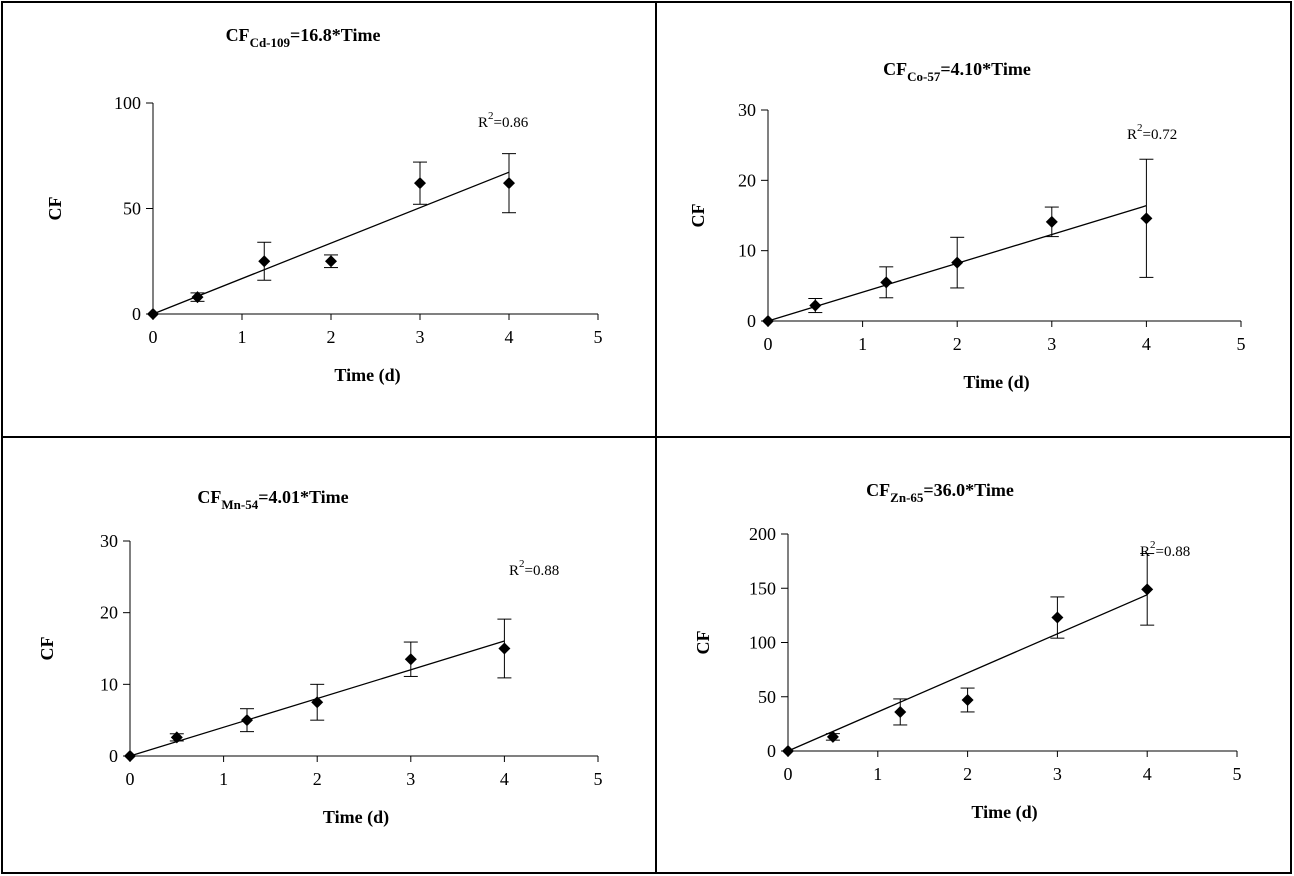 The image size is (1294, 876). I want to click on r-squared-label: R2=0.88, so click(1165, 549).